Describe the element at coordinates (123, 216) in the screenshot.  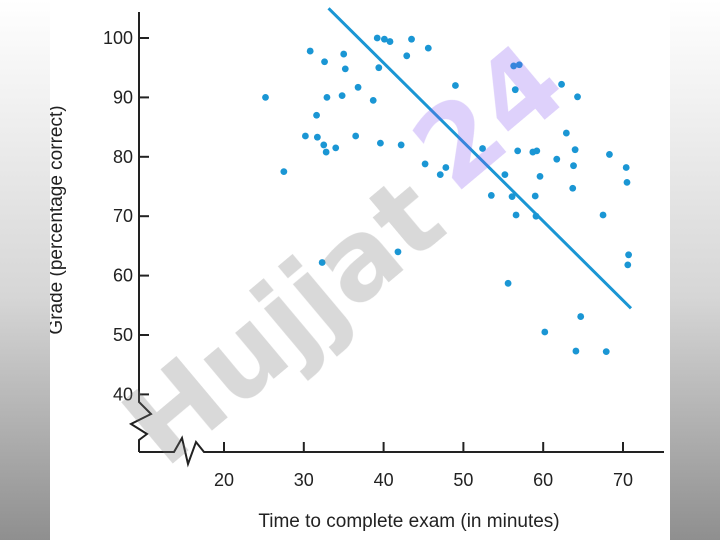
I see `y-tick-label: 70` at that location.